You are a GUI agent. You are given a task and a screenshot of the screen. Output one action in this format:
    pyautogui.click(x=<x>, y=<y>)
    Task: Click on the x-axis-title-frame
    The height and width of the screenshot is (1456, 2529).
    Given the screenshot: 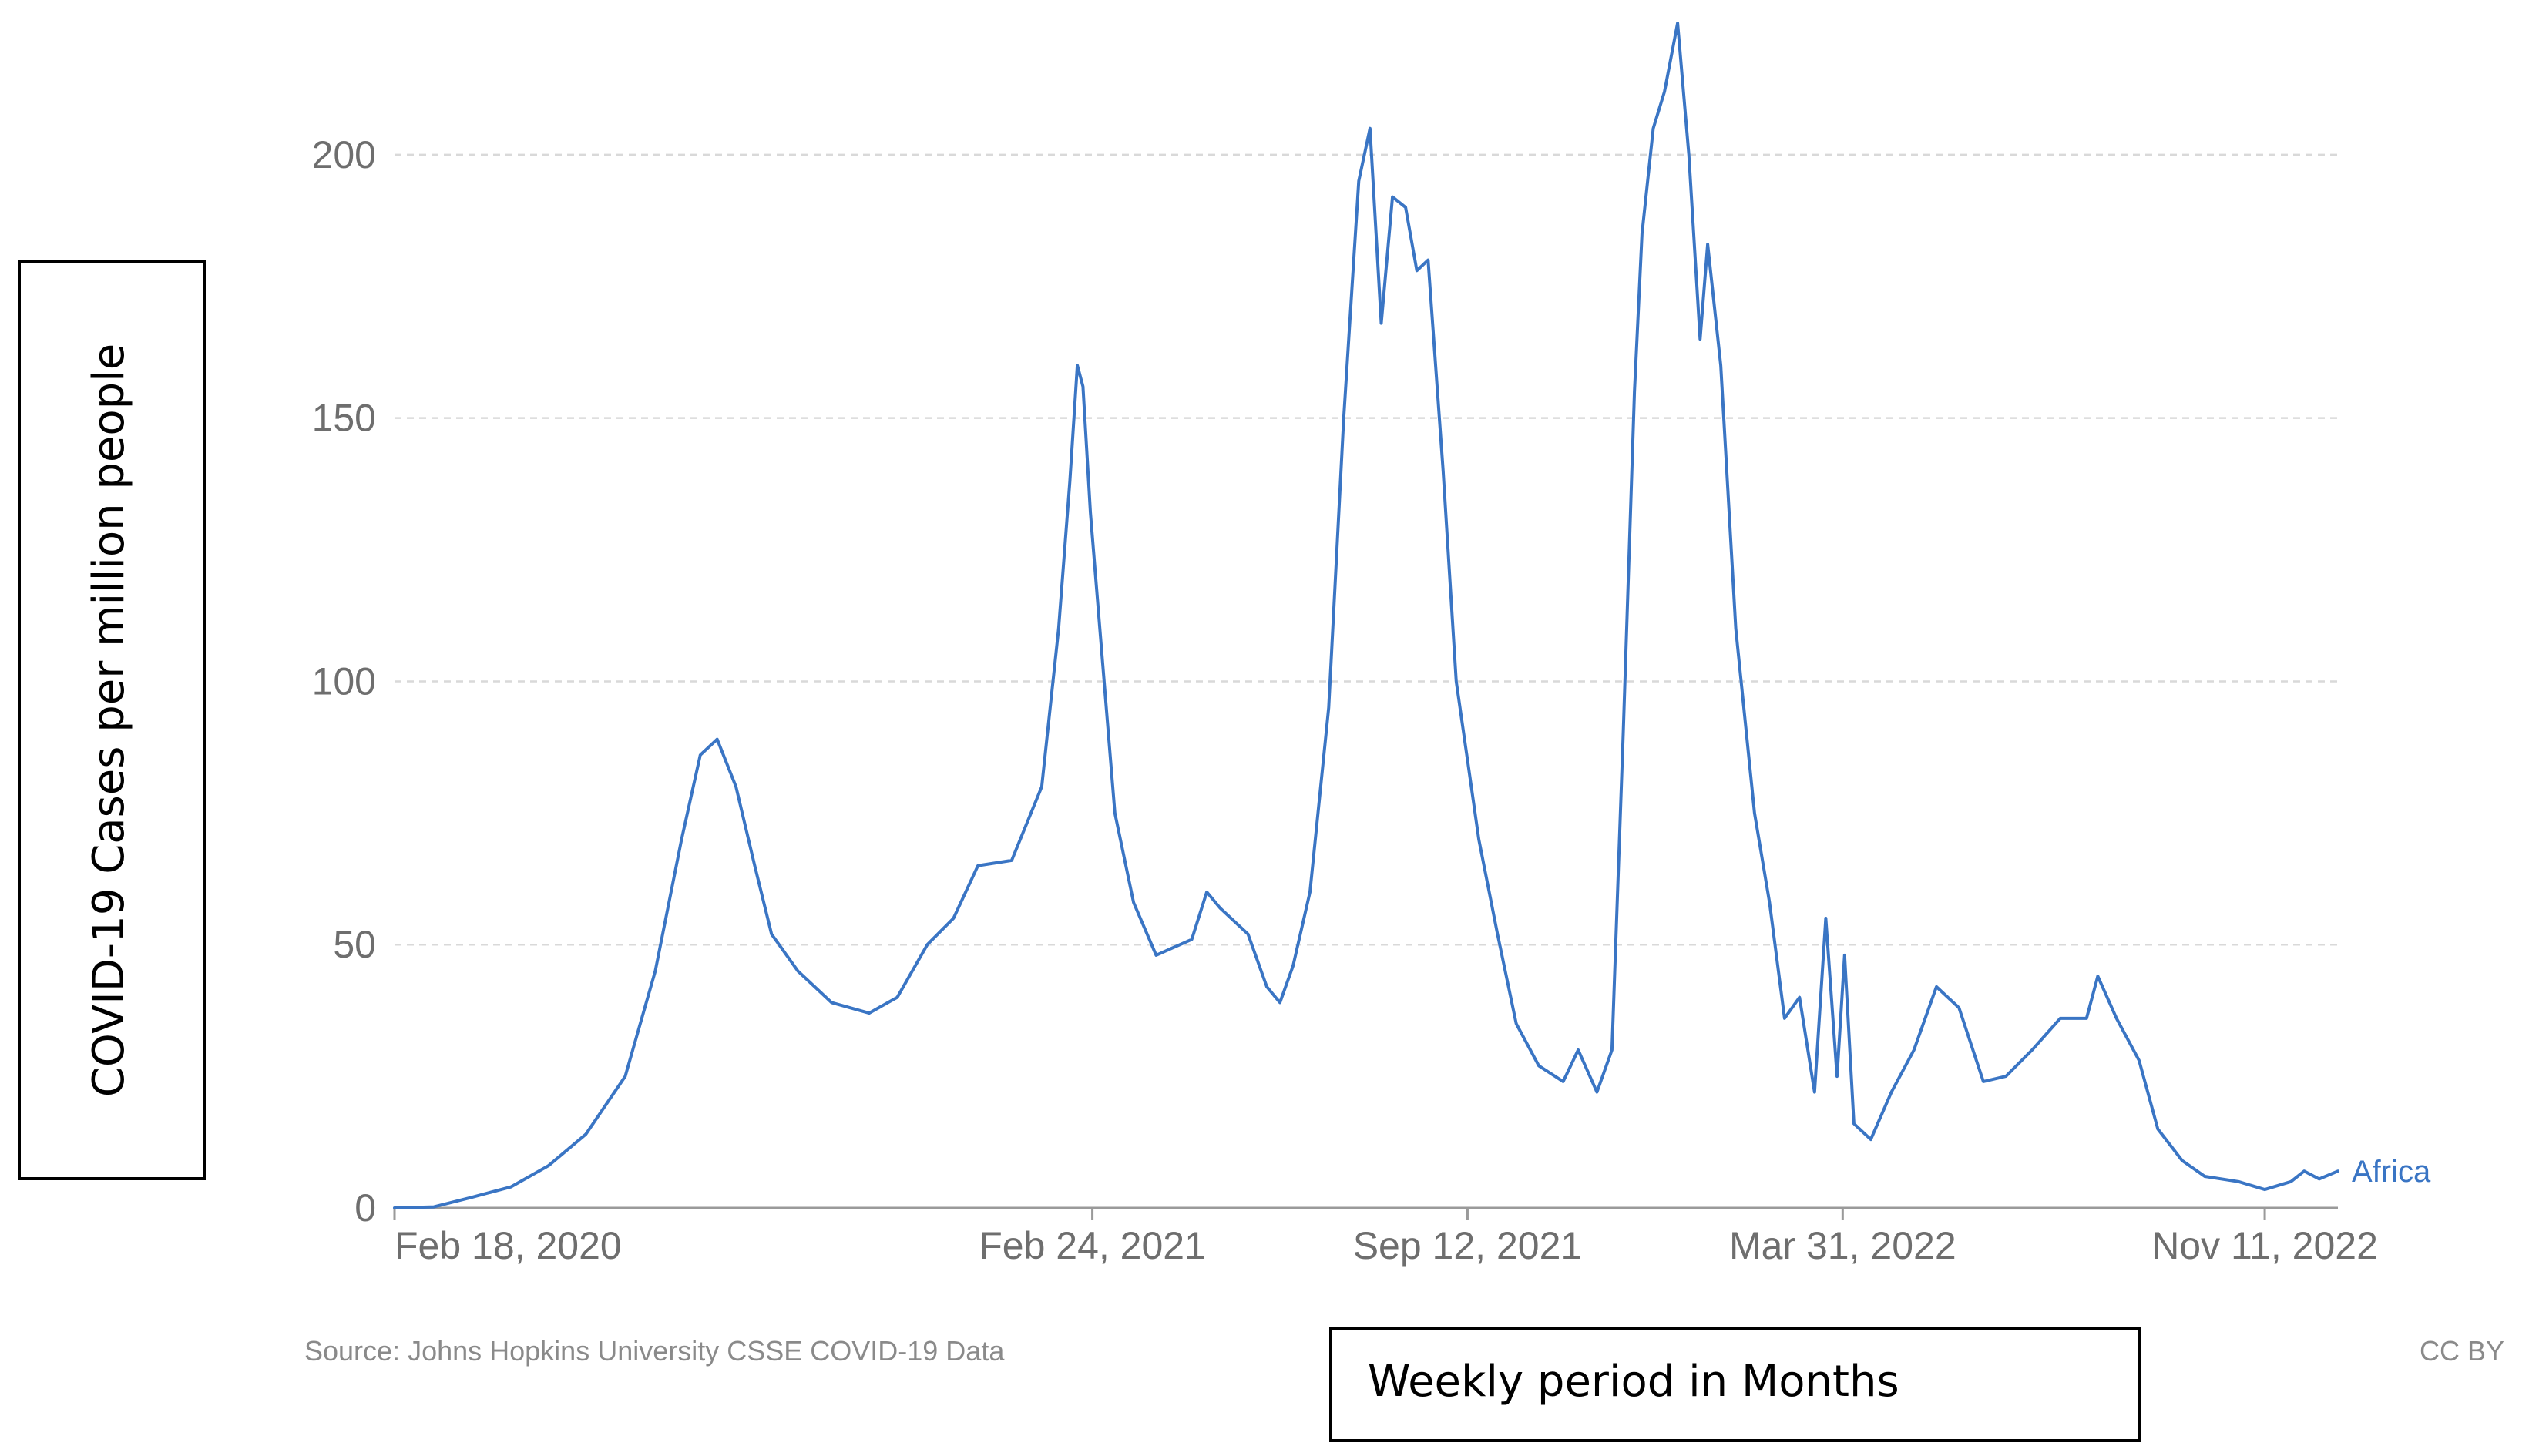 What is the action you would take?
    pyautogui.click(x=1735, y=1384)
    